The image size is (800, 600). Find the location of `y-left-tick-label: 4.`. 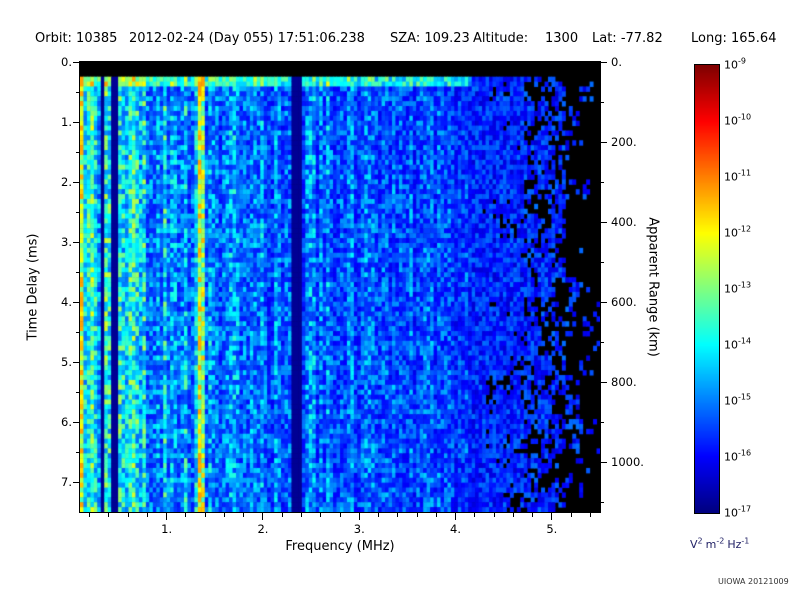

y-left-tick-label: 4. is located at coordinates (66, 302).